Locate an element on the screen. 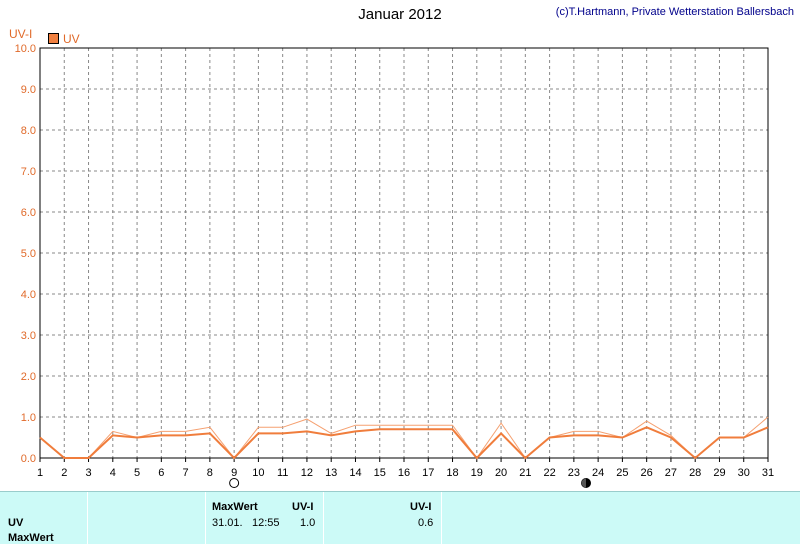 This screenshot has height=544, width=800. x-tick-label: 22 is located at coordinates (549, 473).